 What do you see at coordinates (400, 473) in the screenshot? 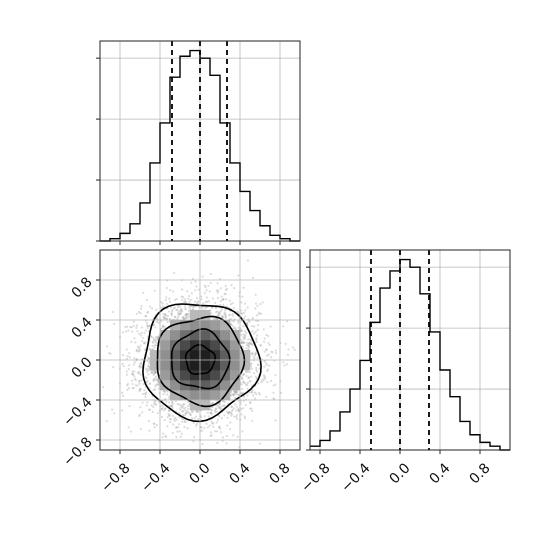
I see `x-tick-label: 0.0` at bounding box center [400, 473].